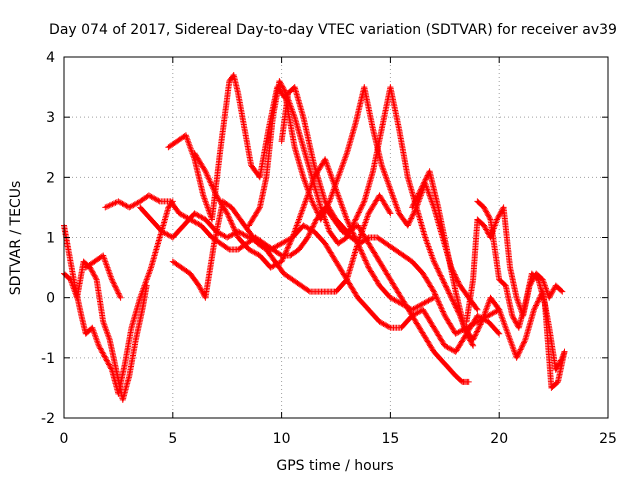  What do you see at coordinates (282, 439) in the screenshot?
I see `x-tick-label: 10` at bounding box center [282, 439].